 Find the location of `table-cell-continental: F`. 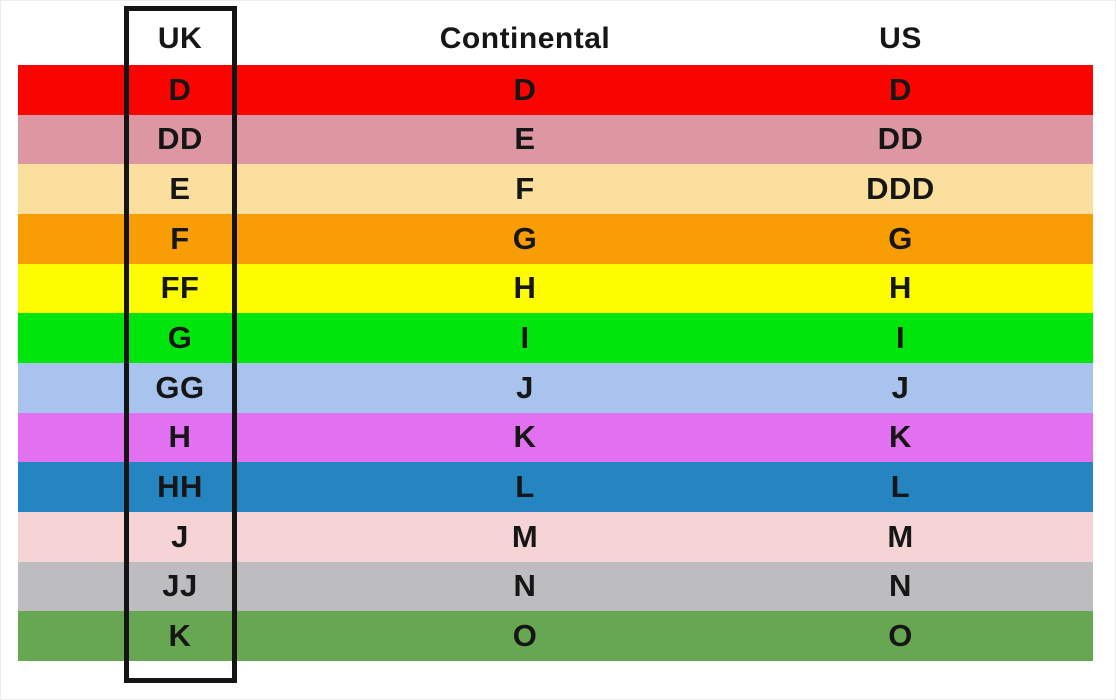

table-cell-continental: F is located at coordinates (525, 189).